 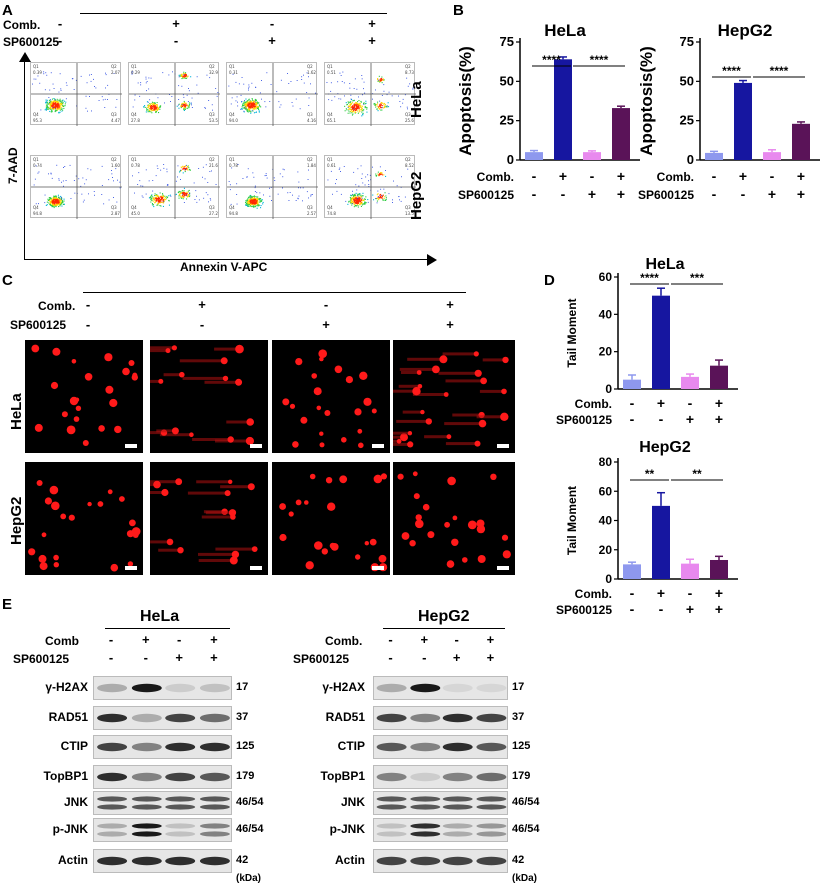 I want to click on quadrant-value: 2.87, so click(x=115, y=213).